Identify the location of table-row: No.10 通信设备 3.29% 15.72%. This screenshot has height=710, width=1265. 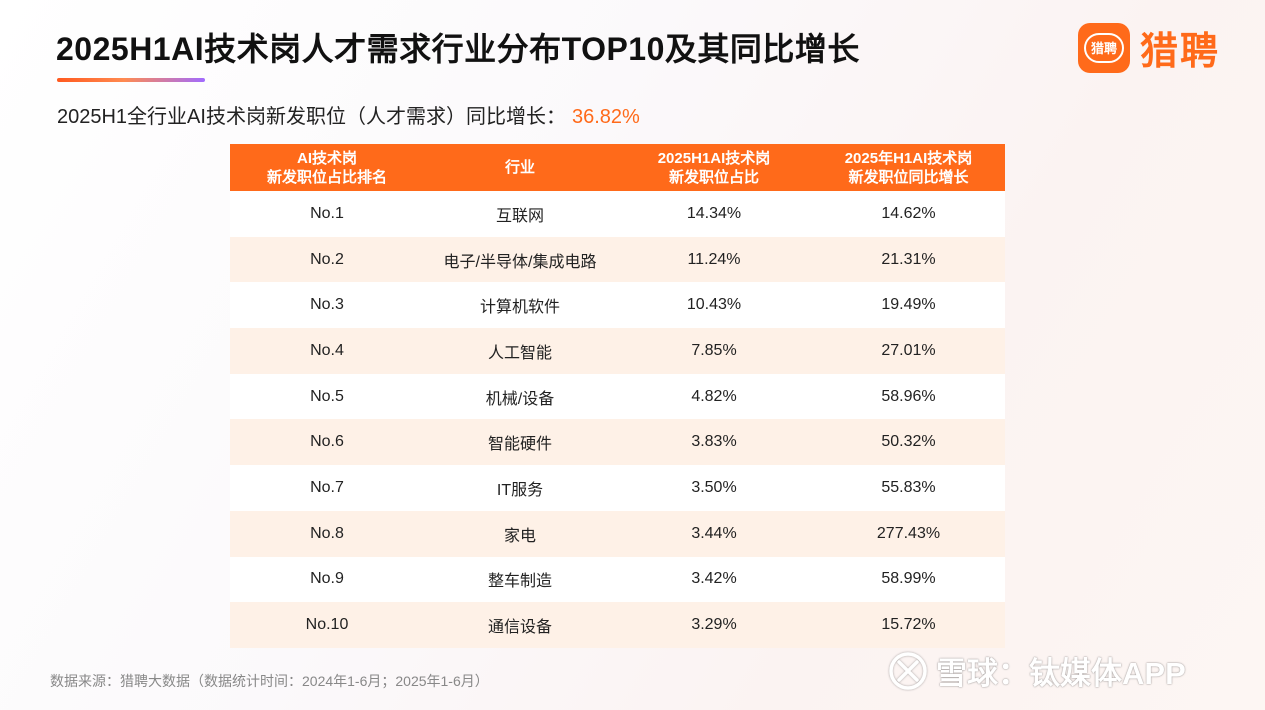
(617, 625).